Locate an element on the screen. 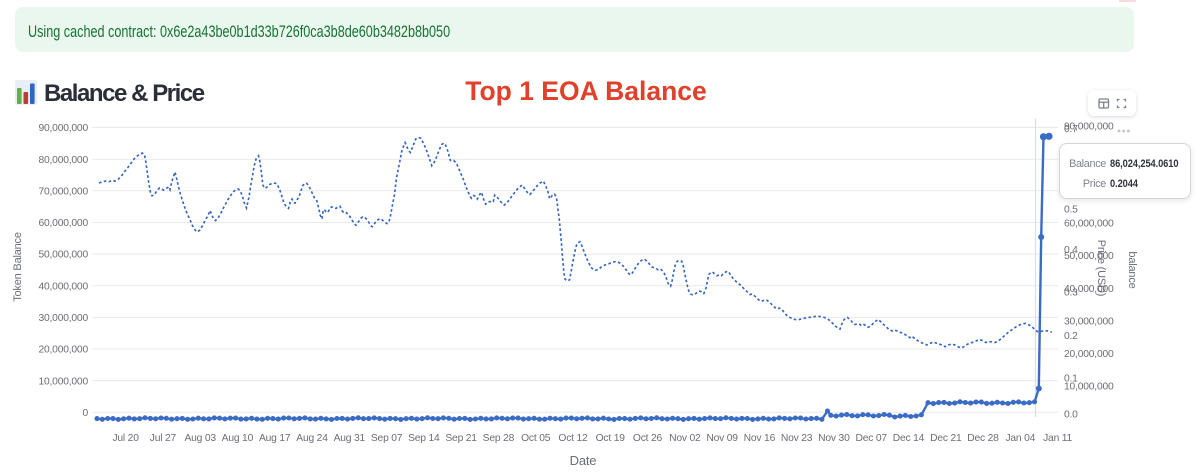 This screenshot has width=1200, height=475. svg-text: Aug 24 is located at coordinates (312, 438).